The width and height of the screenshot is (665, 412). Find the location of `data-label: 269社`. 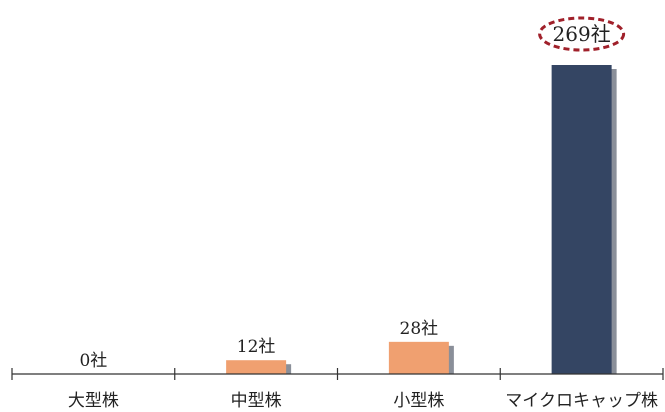

data-label: 269社 is located at coordinates (582, 34).